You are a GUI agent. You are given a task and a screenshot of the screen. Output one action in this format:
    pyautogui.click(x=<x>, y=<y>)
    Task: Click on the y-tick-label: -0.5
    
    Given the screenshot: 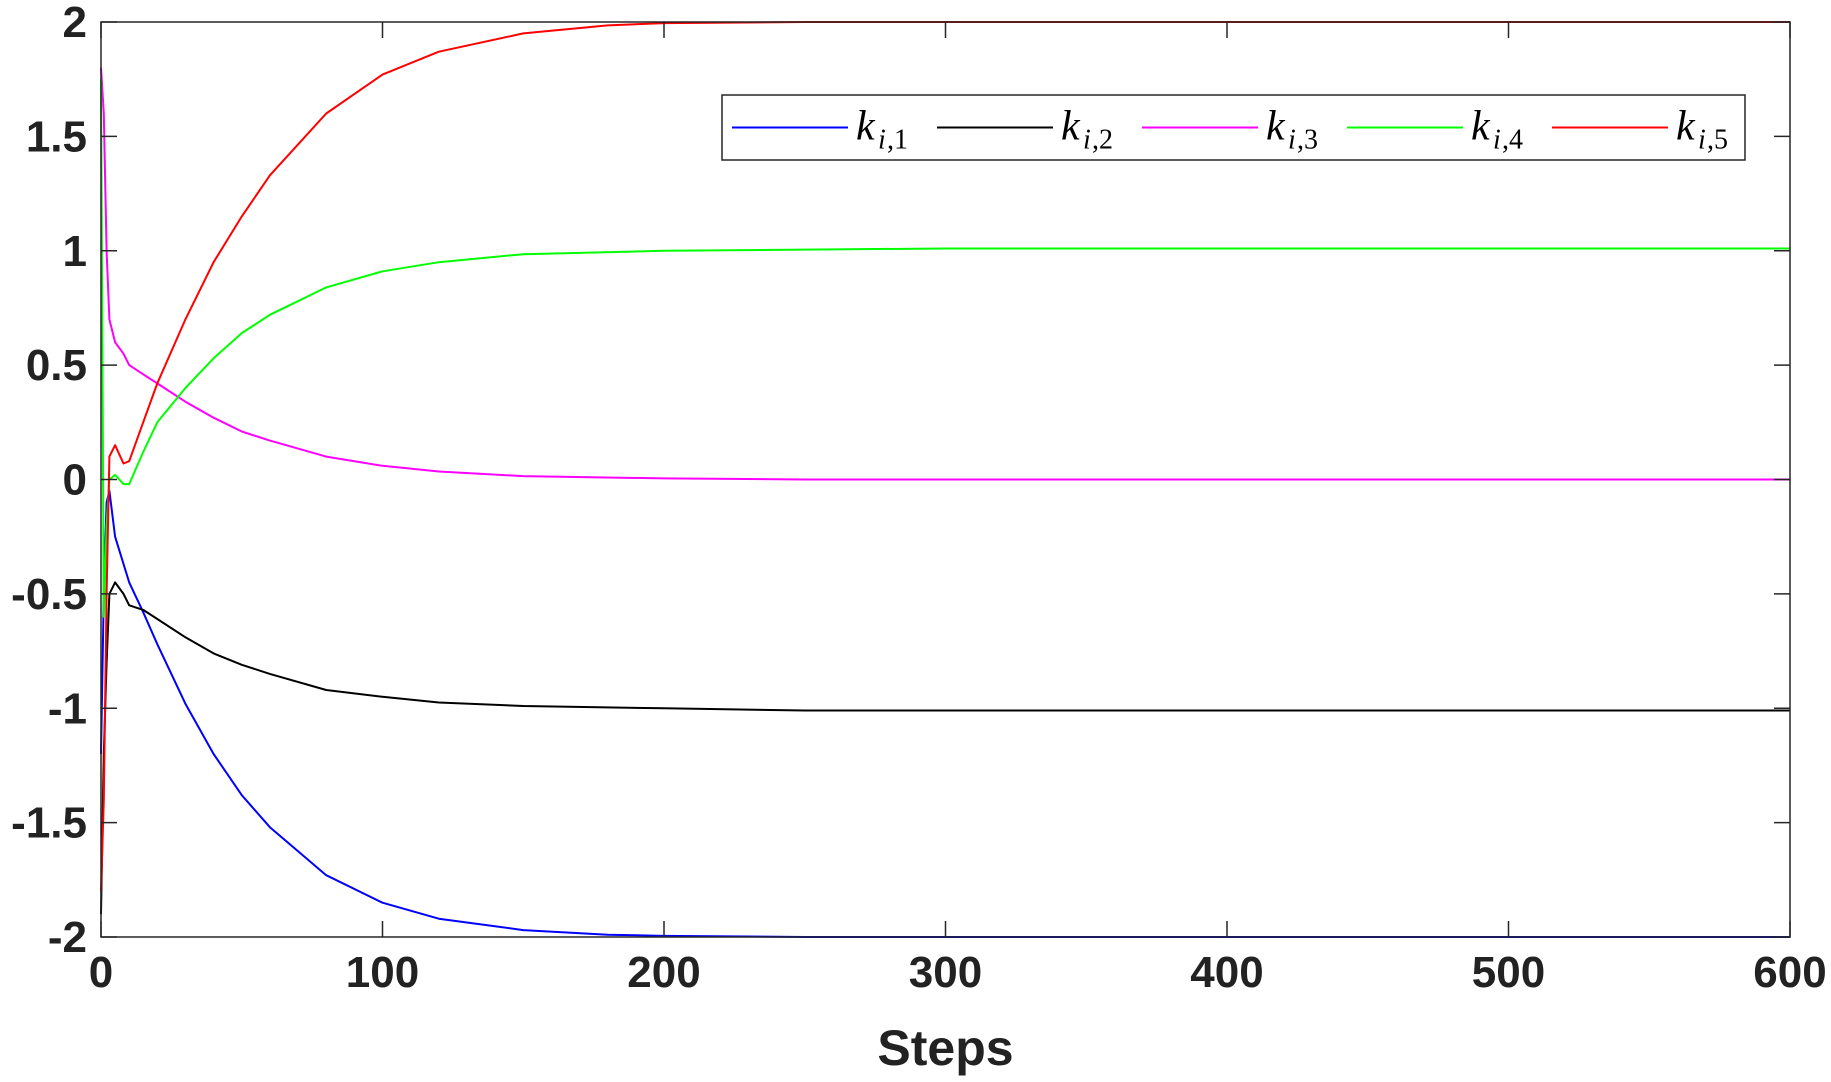 What is the action you would take?
    pyautogui.click(x=49, y=594)
    